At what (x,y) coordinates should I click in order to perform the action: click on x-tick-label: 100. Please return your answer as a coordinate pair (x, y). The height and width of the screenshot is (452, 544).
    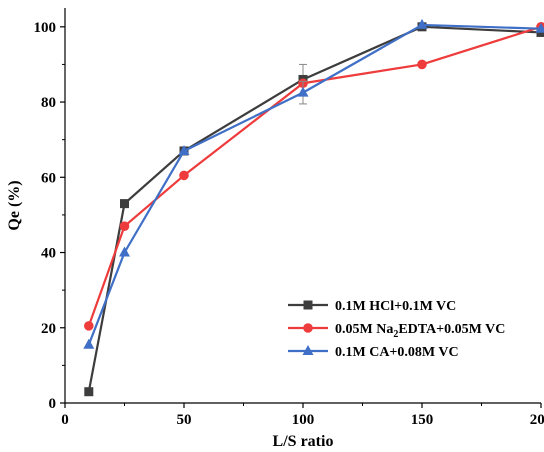
    Looking at the image, I should click on (303, 420).